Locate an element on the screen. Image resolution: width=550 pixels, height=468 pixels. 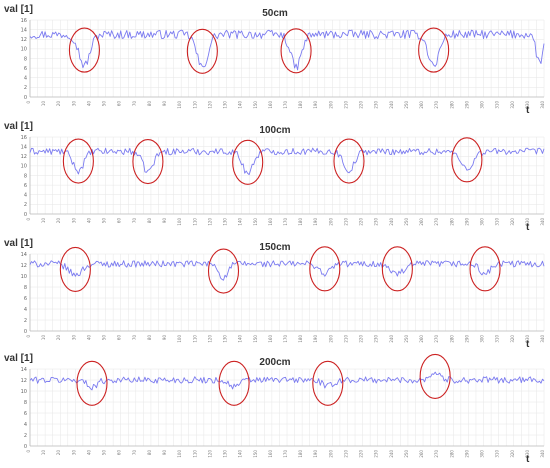
x-tick-label: 310 is located at coordinates (497, 454).